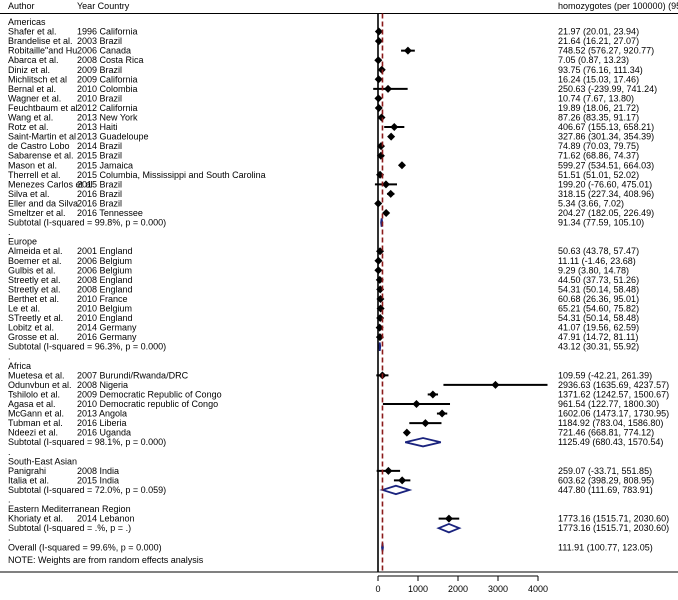 This screenshot has height=600, width=678. What do you see at coordinates (87, 442) in the screenshot?
I see `subtotal-label: Subtotal (I-squared = 98.1%, p = 0.000)` at bounding box center [87, 442].